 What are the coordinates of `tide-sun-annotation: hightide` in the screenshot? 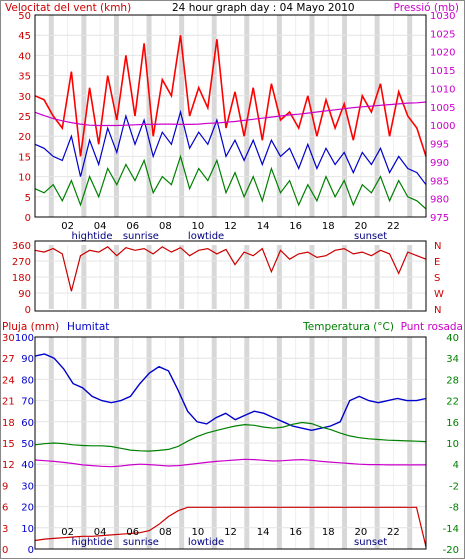 It's located at (92, 236).